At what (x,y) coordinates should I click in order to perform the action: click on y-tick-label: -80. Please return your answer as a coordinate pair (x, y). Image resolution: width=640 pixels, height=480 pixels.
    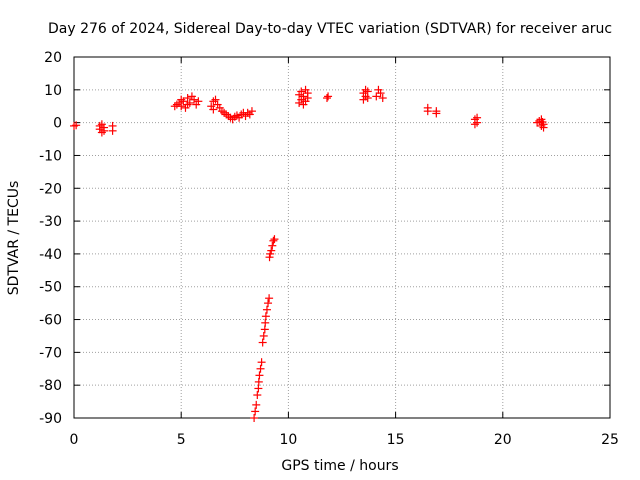
    Looking at the image, I should click on (50, 386).